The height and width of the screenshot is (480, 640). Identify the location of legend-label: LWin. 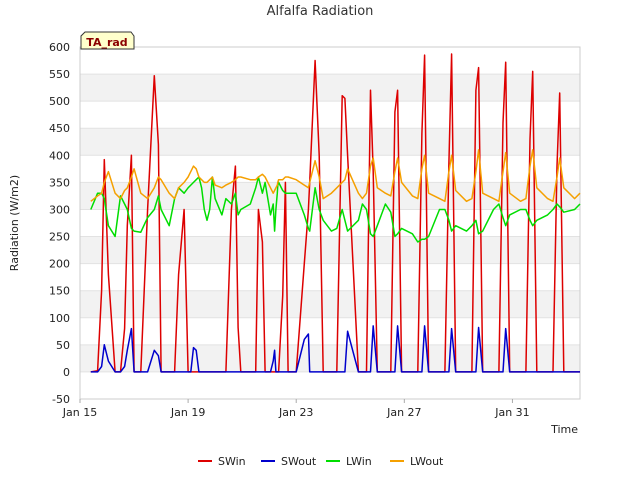
(359, 461).